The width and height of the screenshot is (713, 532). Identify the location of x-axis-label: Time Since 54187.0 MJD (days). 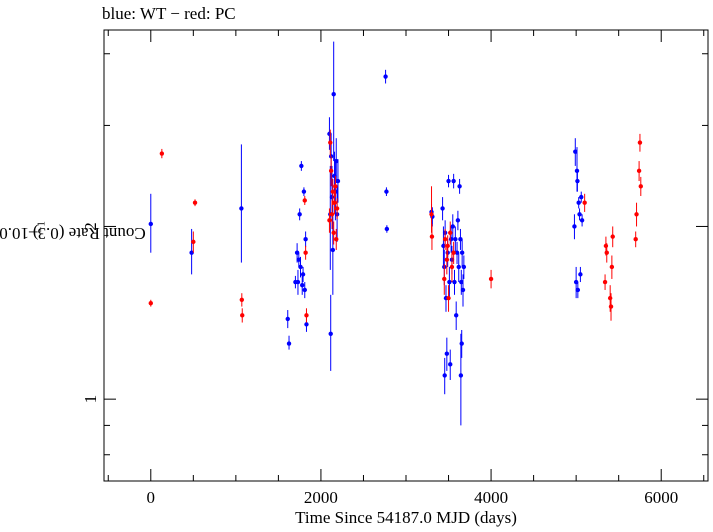
(406, 517).